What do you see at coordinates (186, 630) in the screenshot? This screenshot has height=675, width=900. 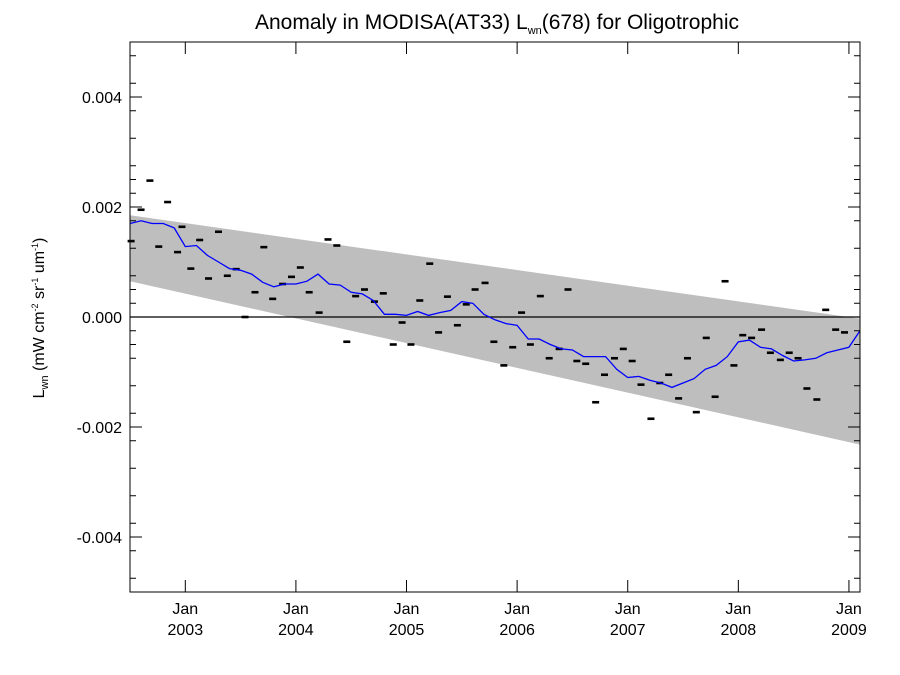 I see `x-tick-label-year: 2003` at bounding box center [186, 630].